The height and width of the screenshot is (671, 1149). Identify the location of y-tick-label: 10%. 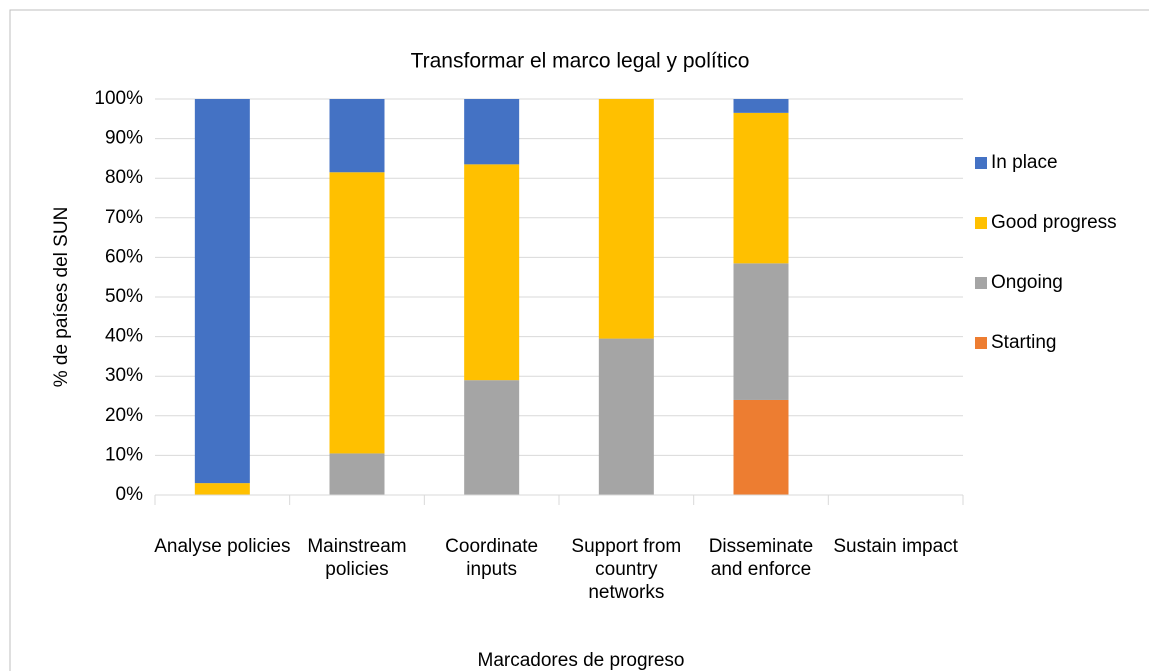
(124, 454).